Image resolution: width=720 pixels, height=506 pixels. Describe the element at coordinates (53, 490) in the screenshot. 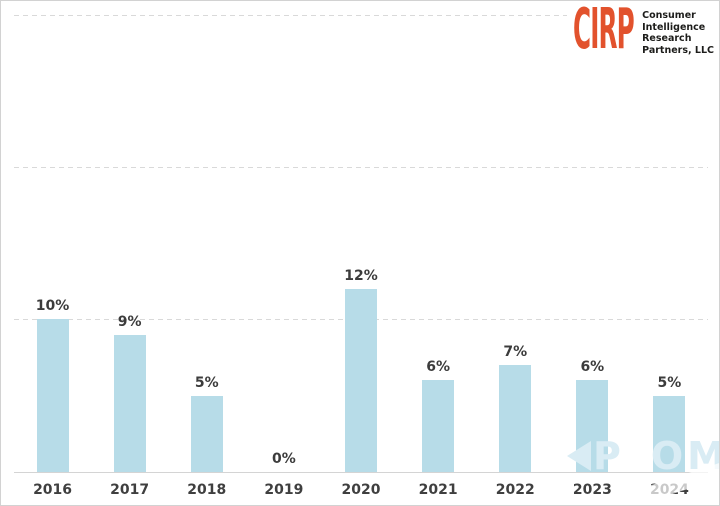

I see `axis-label-2016: 2016` at that location.